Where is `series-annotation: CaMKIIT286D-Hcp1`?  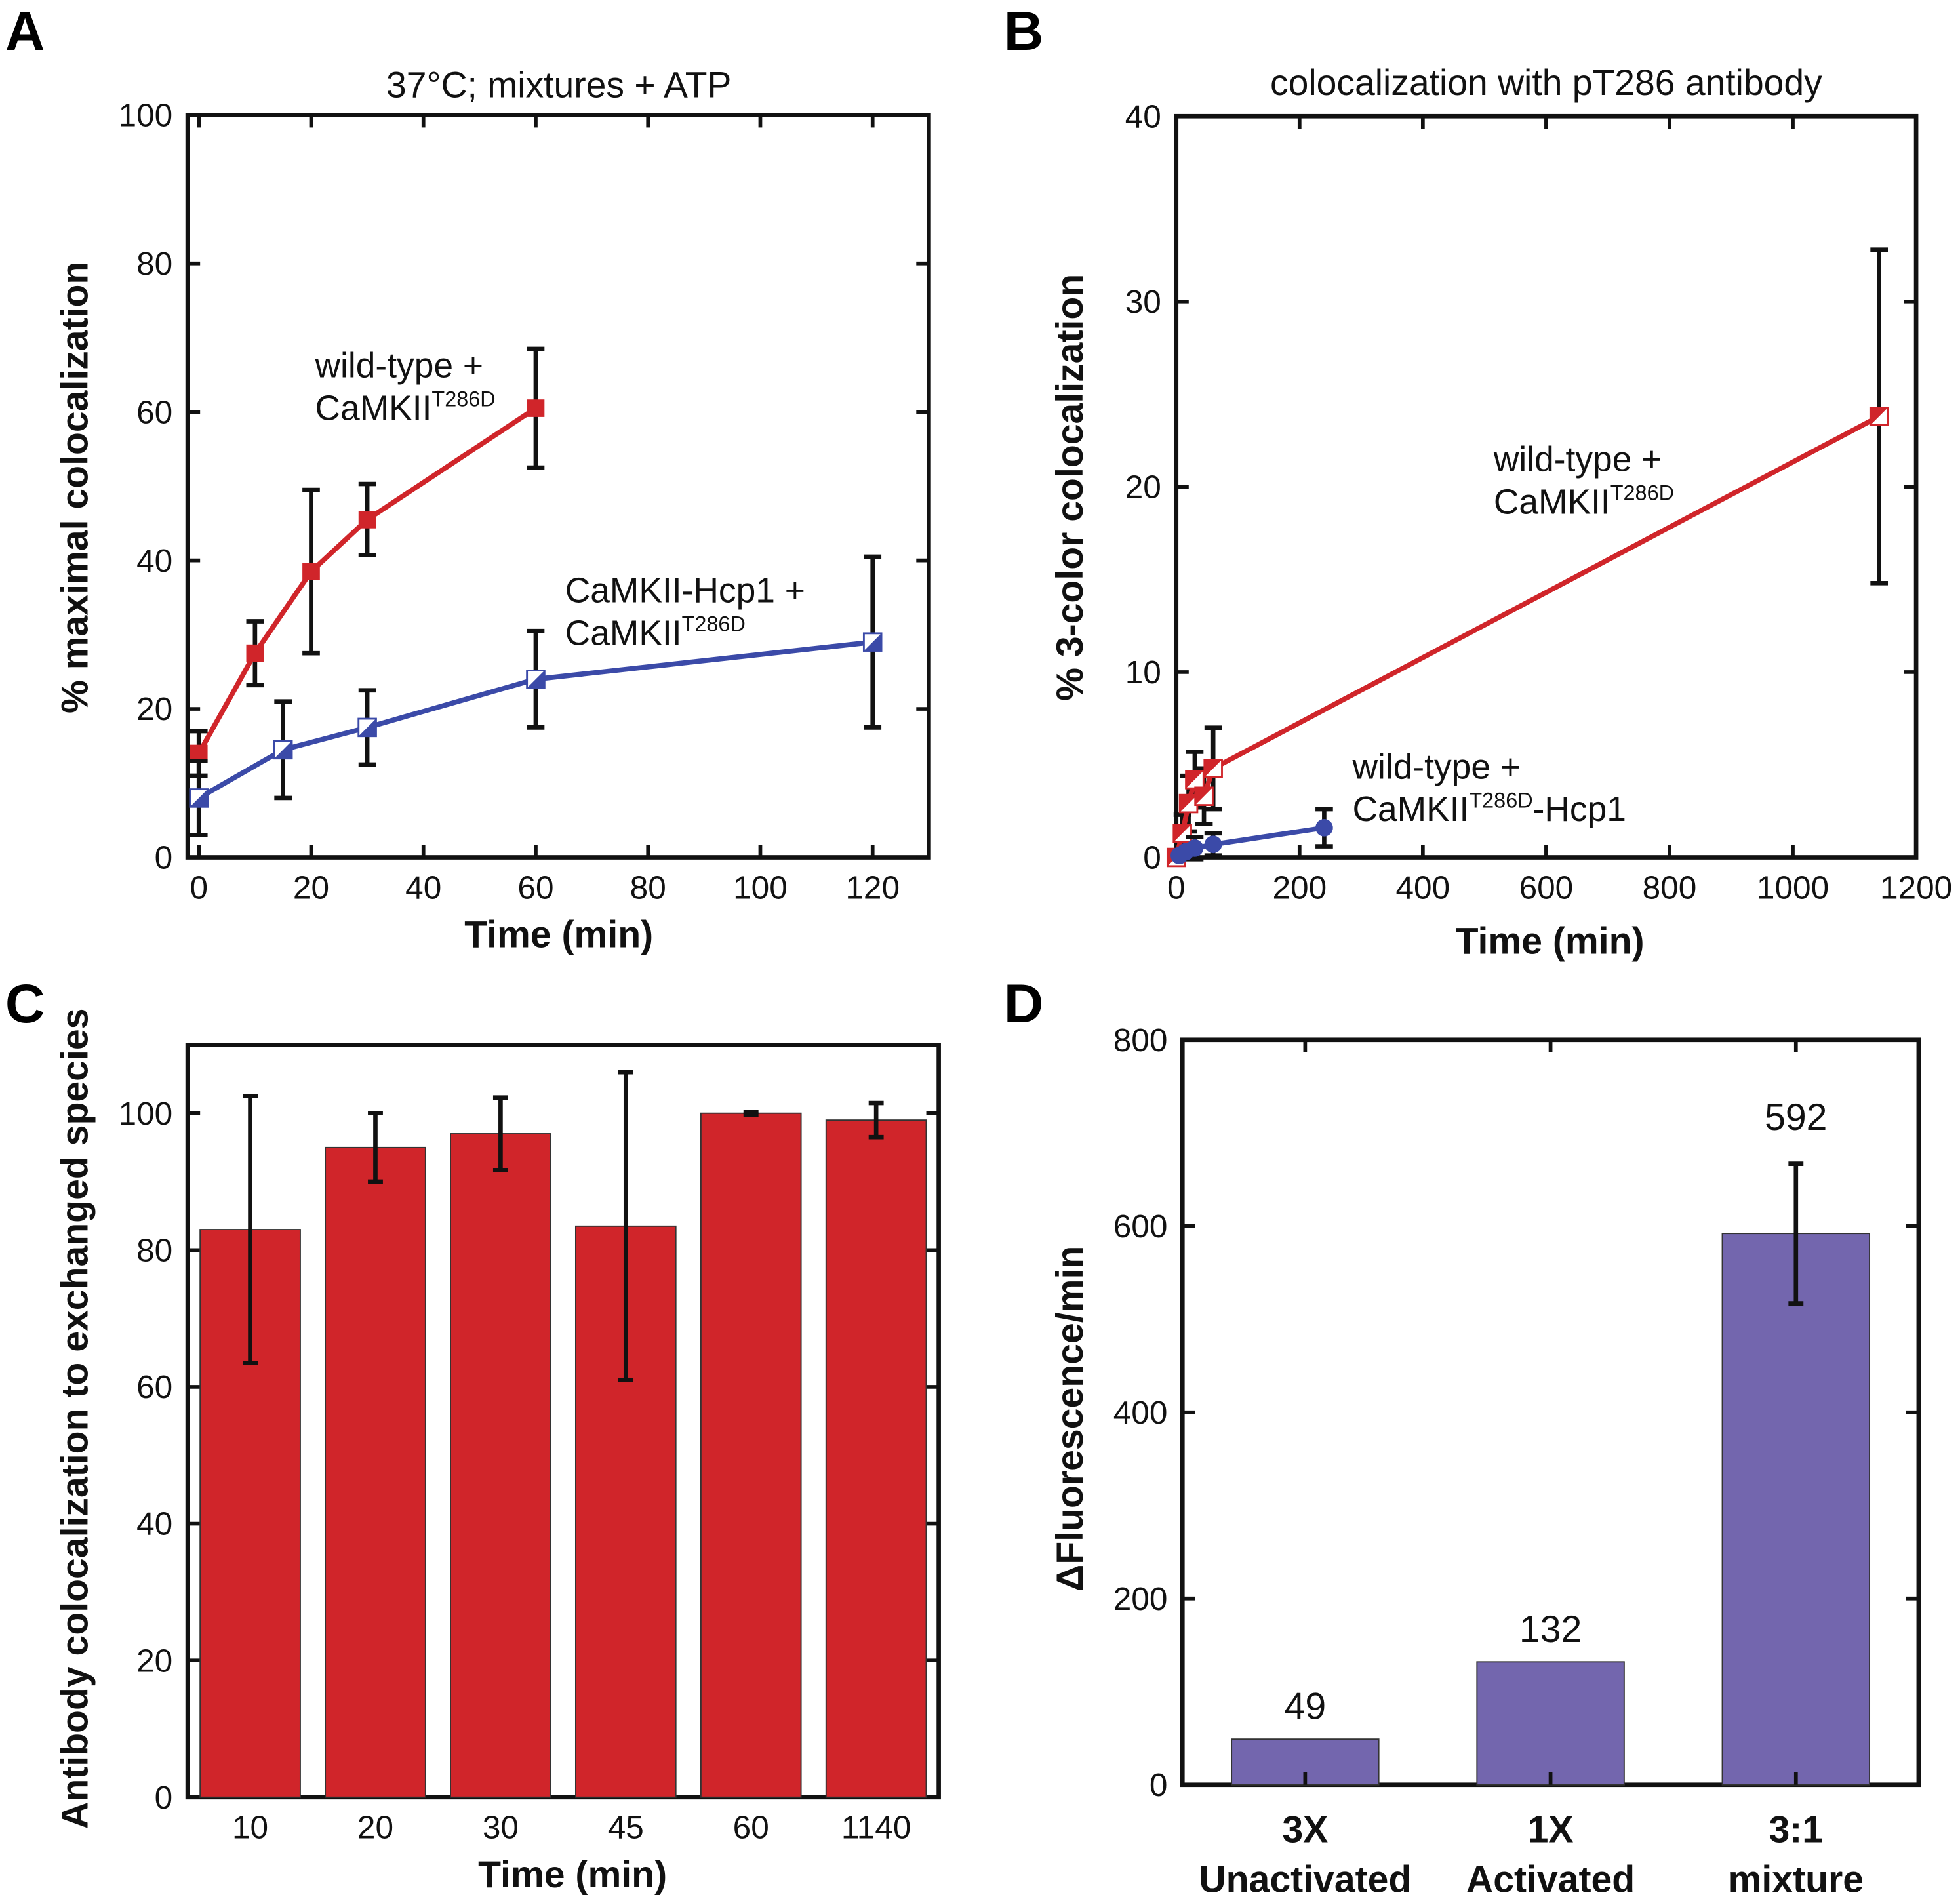
series-annotation: CaMKIIT286D-Hcp1 is located at coordinates (1489, 809).